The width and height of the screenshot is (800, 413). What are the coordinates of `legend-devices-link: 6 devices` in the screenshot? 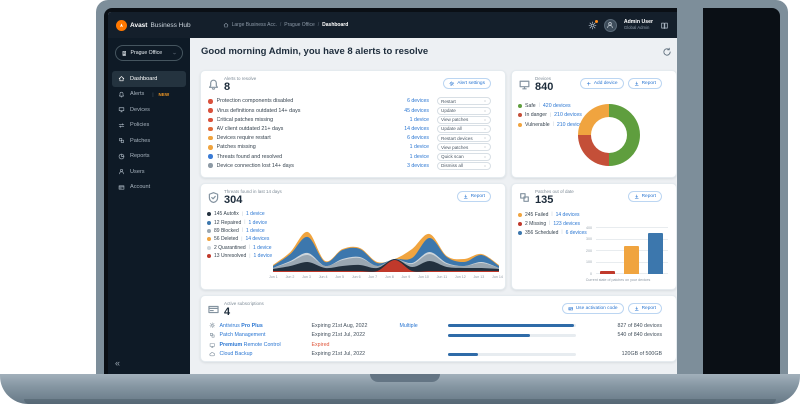 It's located at (576, 232).